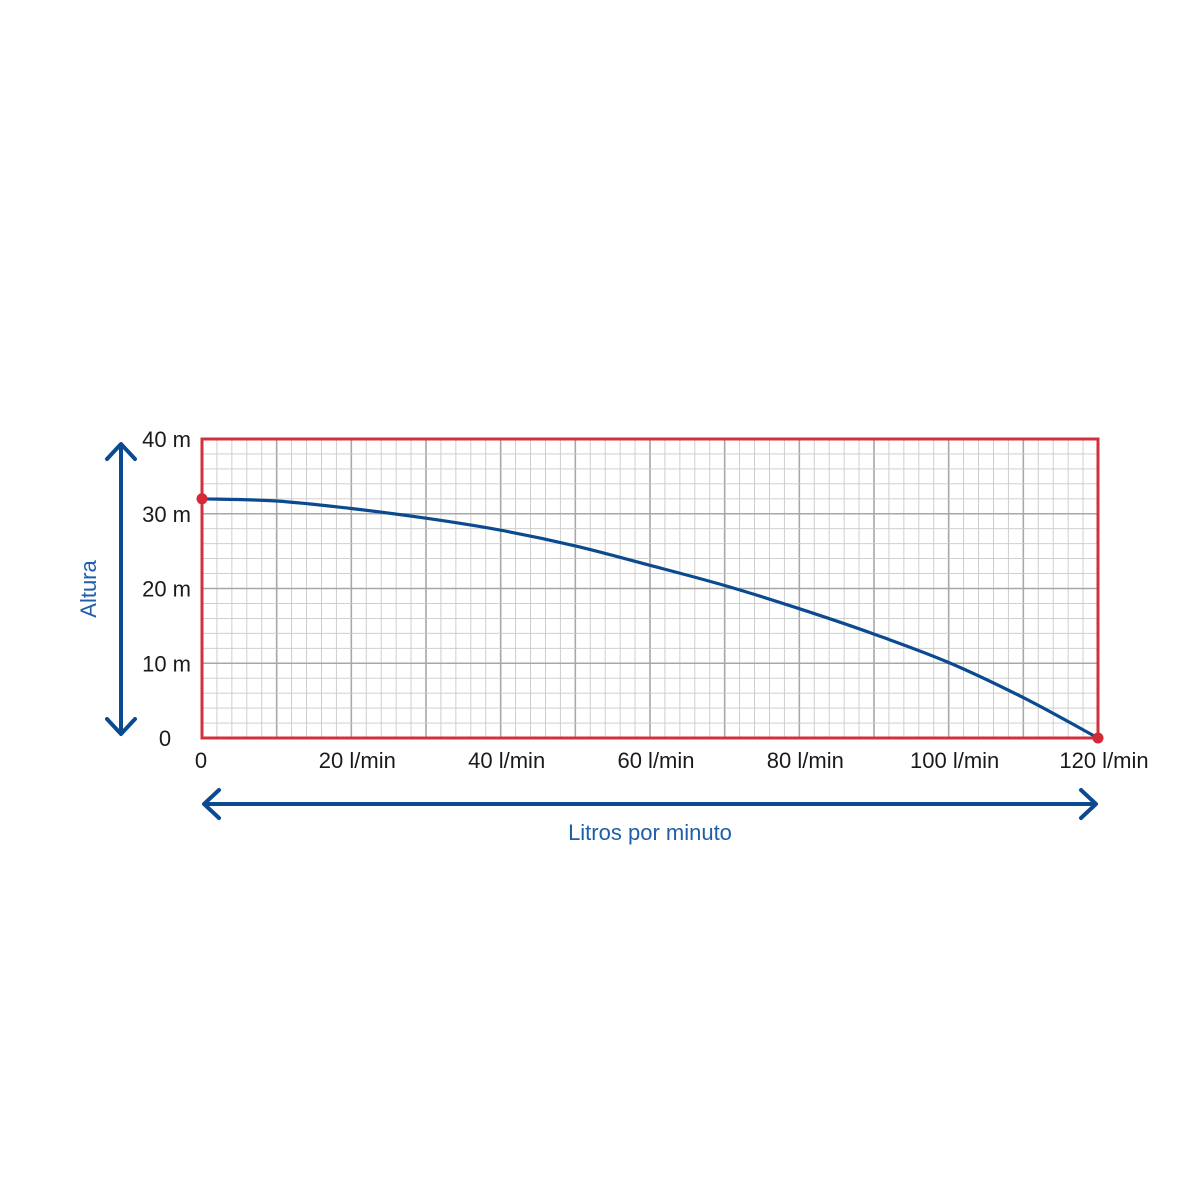 This screenshot has height=1200, width=1200. Describe the element at coordinates (506, 760) in the screenshot. I see `x-tick-label: 40 l/min` at that location.